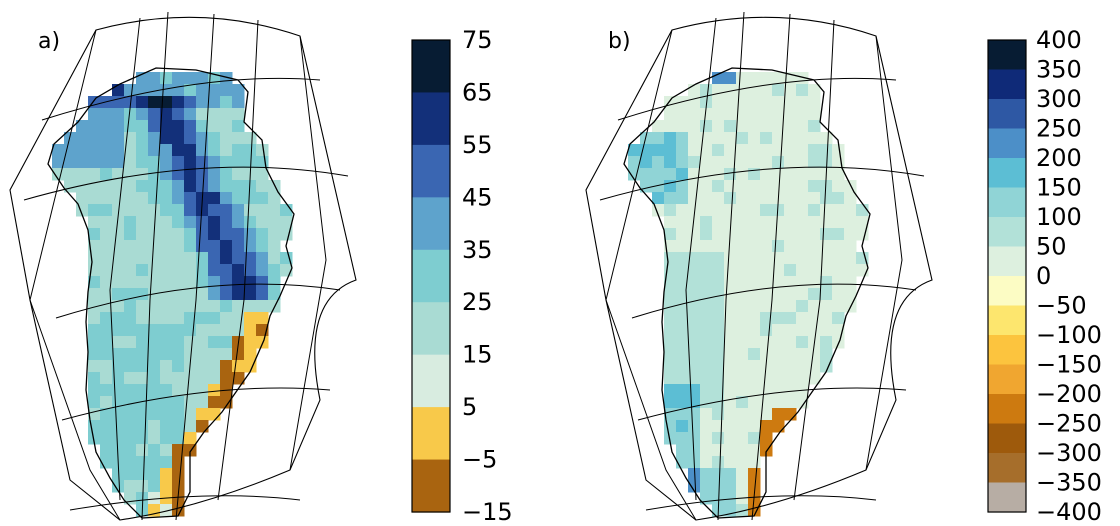  I want to click on panel-b-colorbar-tick-label: −150, so click(1069, 365).